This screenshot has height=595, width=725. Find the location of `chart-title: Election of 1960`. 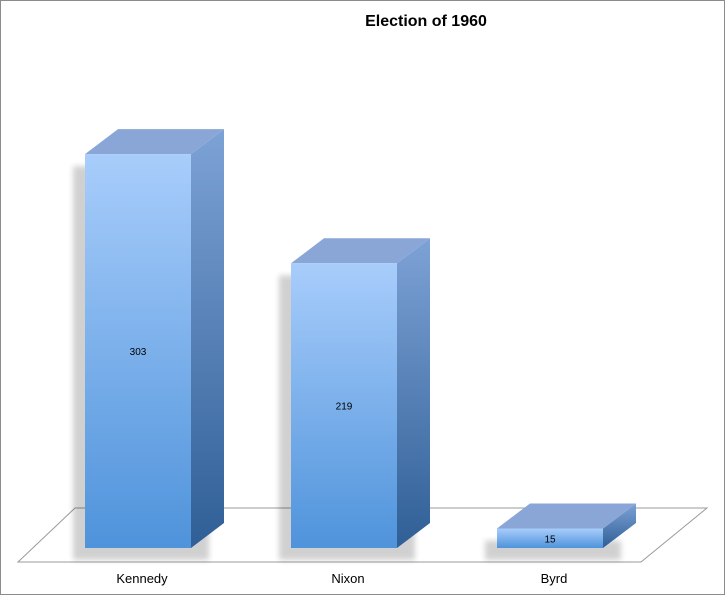

chart-title: Election of 1960 is located at coordinates (426, 21).